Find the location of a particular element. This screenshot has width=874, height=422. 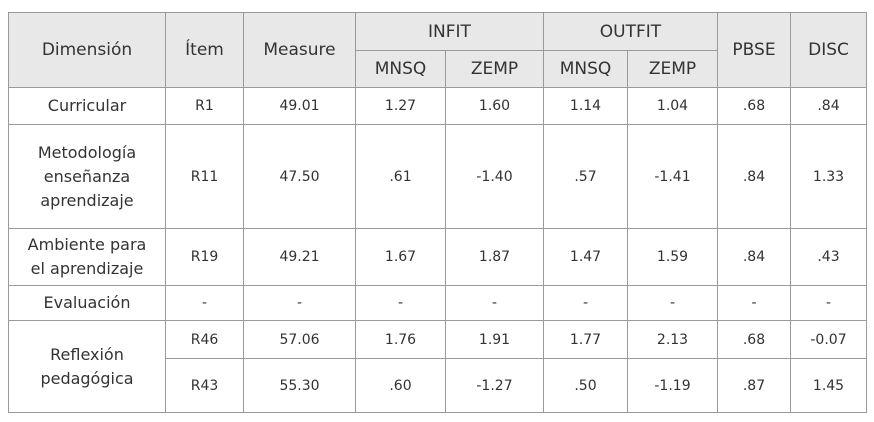

table-row: Evaluación - - - - - - - - is located at coordinates (437, 303).